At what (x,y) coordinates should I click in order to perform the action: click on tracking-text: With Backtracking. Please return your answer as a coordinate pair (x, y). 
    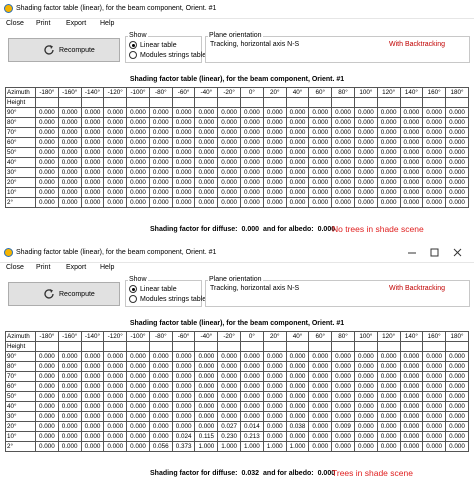
    Looking at the image, I should click on (417, 44).